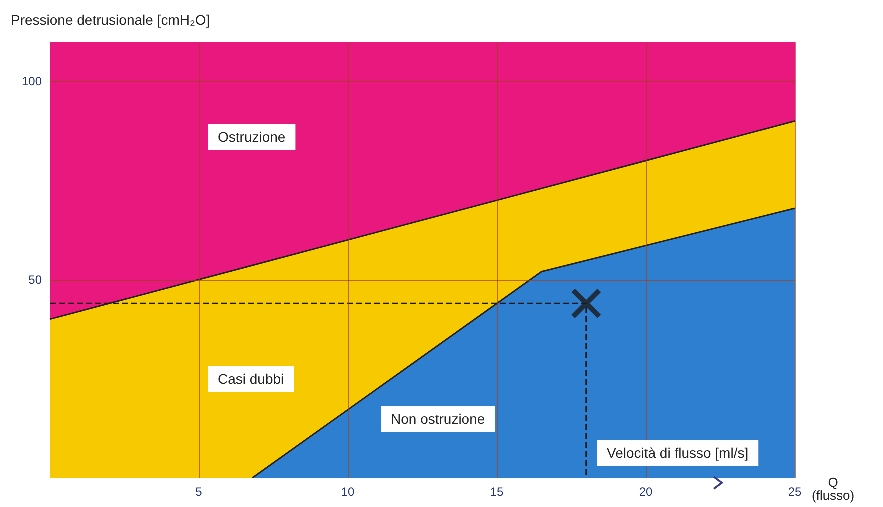  I want to click on x-tick-label: 15, so click(497, 492).